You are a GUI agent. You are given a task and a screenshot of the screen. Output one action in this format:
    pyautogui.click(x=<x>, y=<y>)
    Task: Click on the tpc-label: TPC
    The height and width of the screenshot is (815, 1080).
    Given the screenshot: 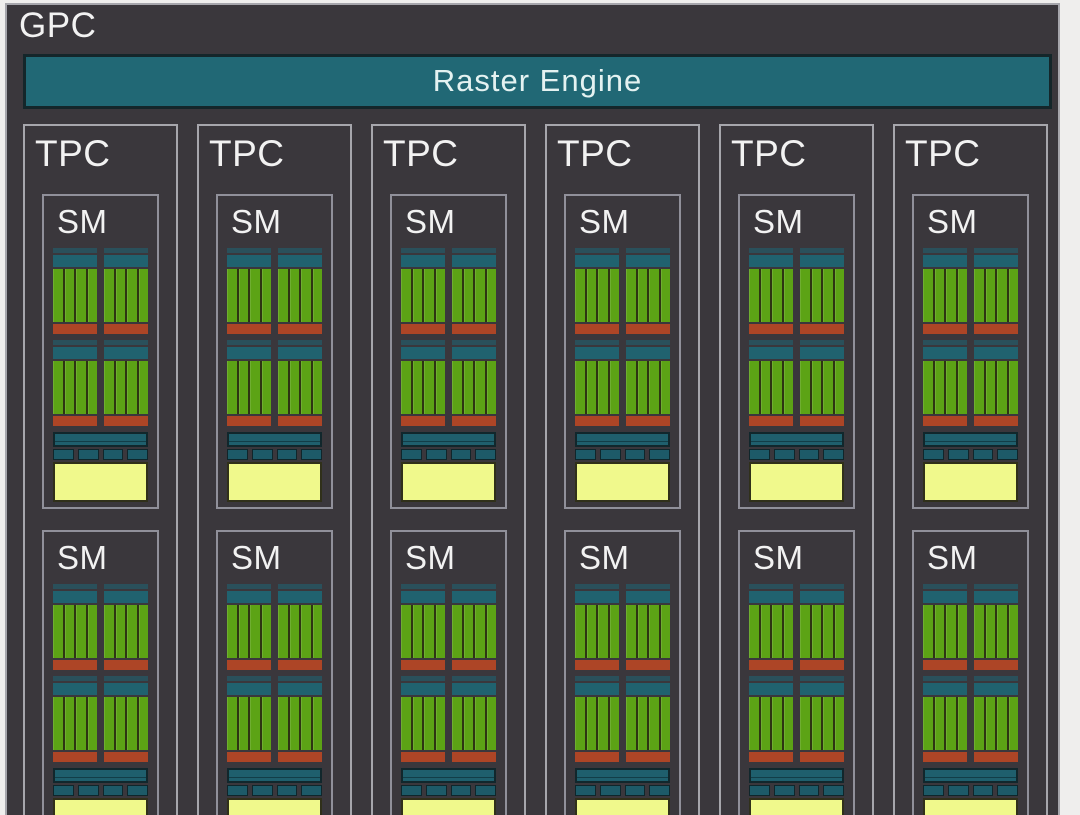 What is the action you would take?
    pyautogui.click(x=595, y=153)
    